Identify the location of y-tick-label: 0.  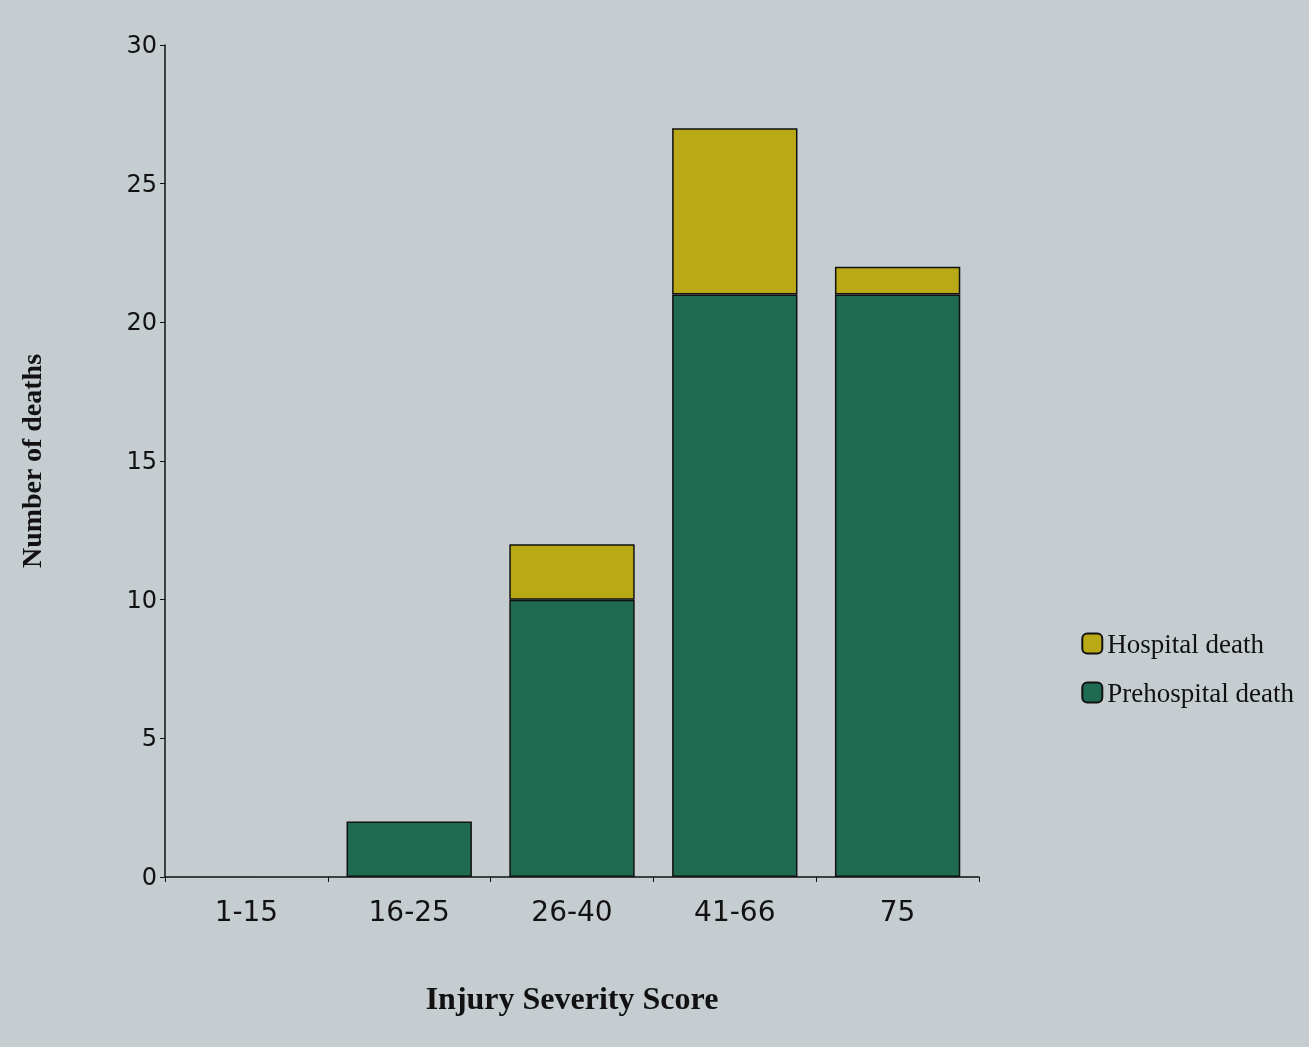
(149, 877).